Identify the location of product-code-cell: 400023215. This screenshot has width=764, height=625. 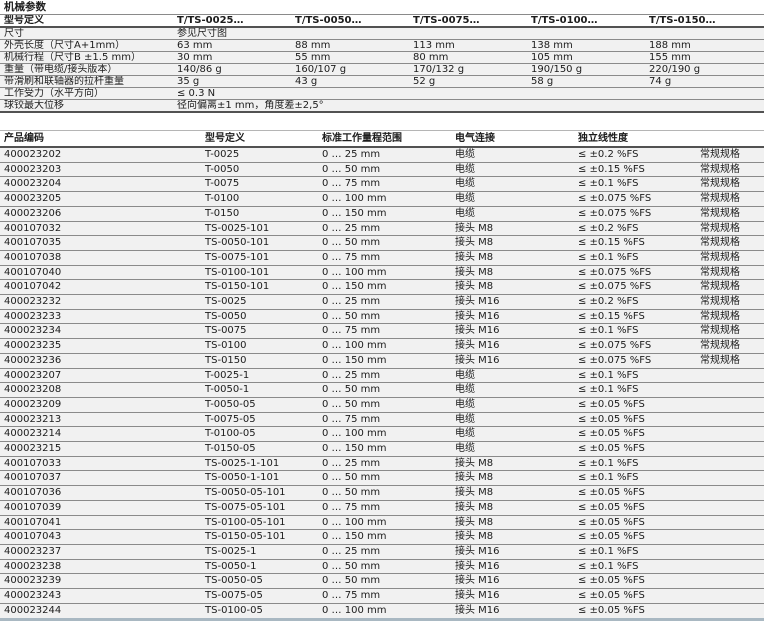
(33, 449).